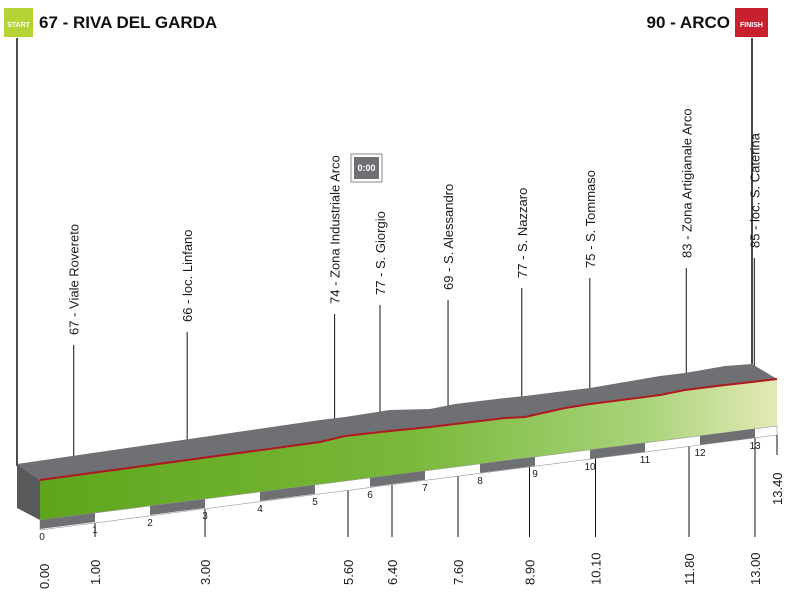  I want to click on time-badge-fill, so click(366, 168).